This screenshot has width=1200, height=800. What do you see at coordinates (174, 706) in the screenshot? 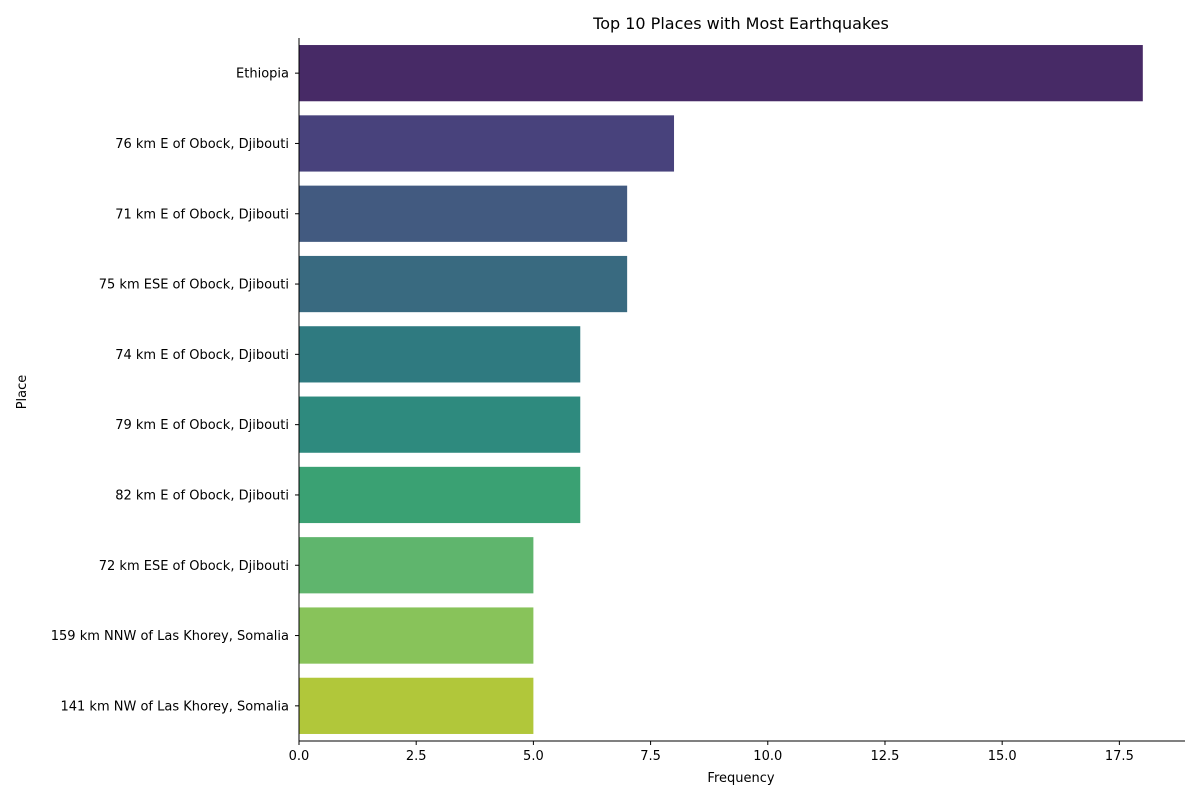
I see `y-tick-label: 141 km NW of Las Khorey, Somalia` at bounding box center [174, 706].